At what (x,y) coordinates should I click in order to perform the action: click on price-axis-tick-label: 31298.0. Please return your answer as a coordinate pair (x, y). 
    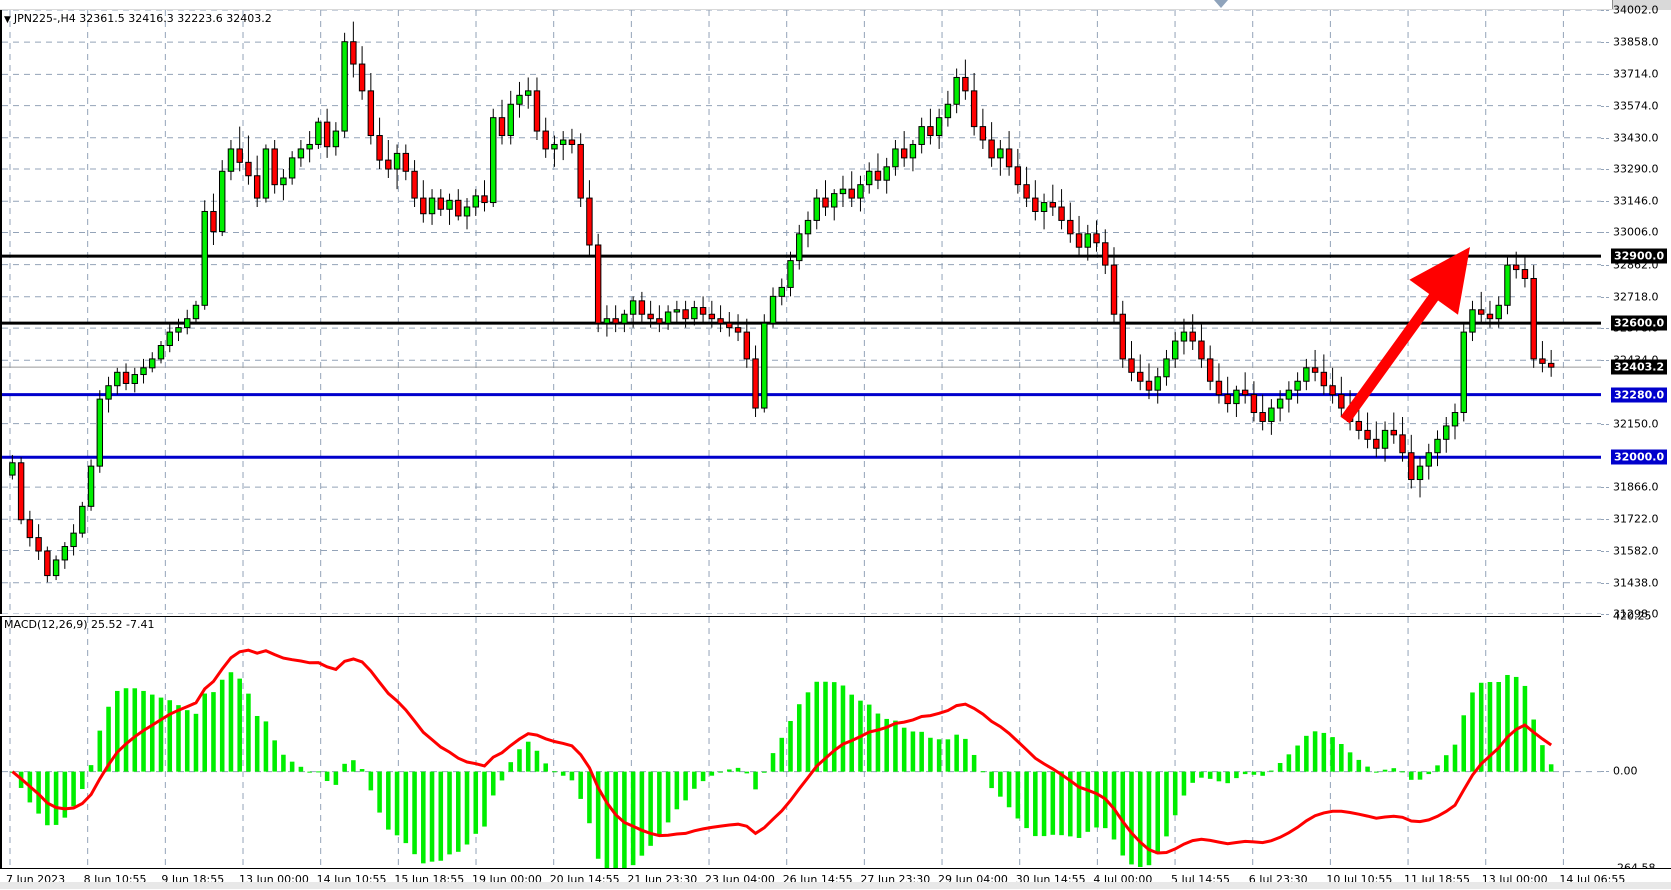
    Looking at the image, I should click on (1636, 614).